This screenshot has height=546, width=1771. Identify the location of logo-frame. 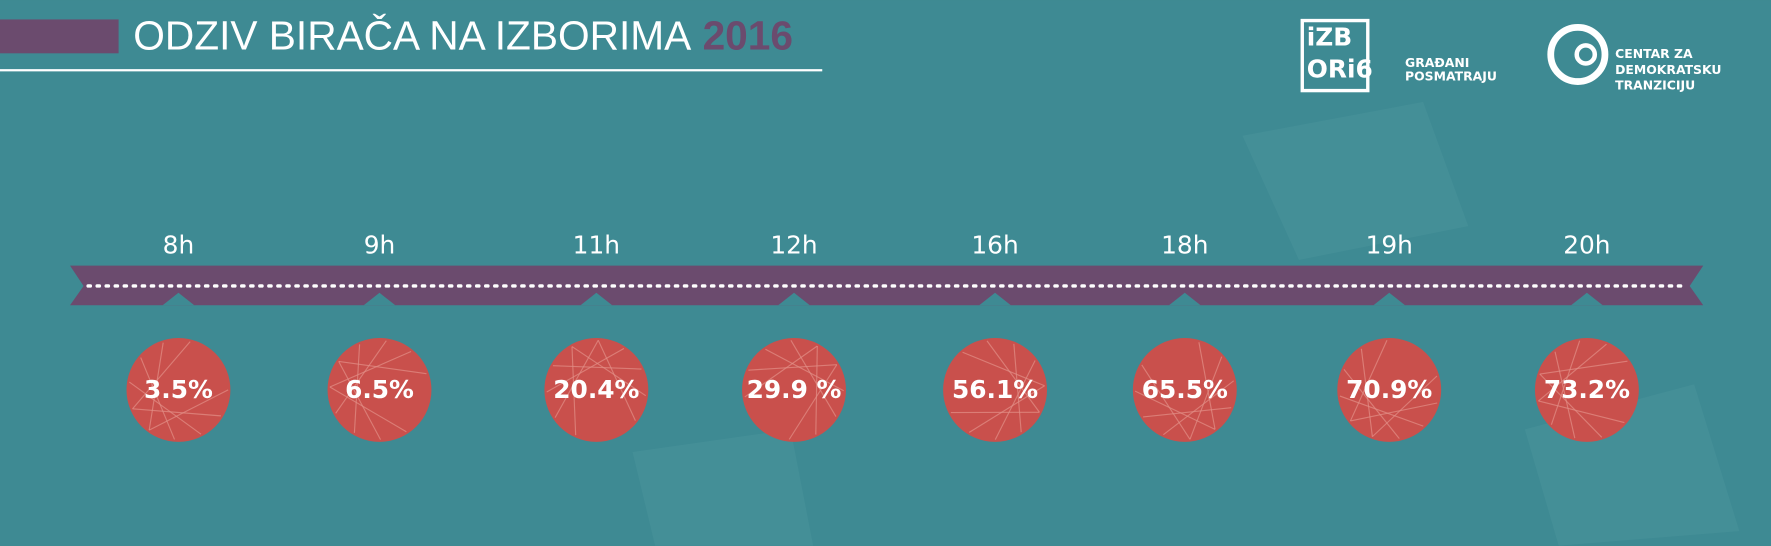
(1335, 55).